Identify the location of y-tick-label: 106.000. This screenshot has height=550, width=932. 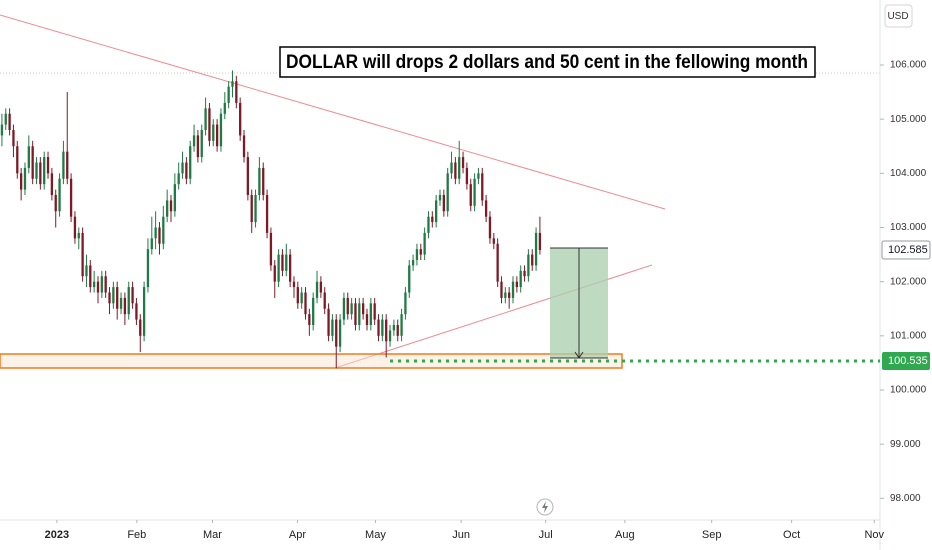
(908, 65).